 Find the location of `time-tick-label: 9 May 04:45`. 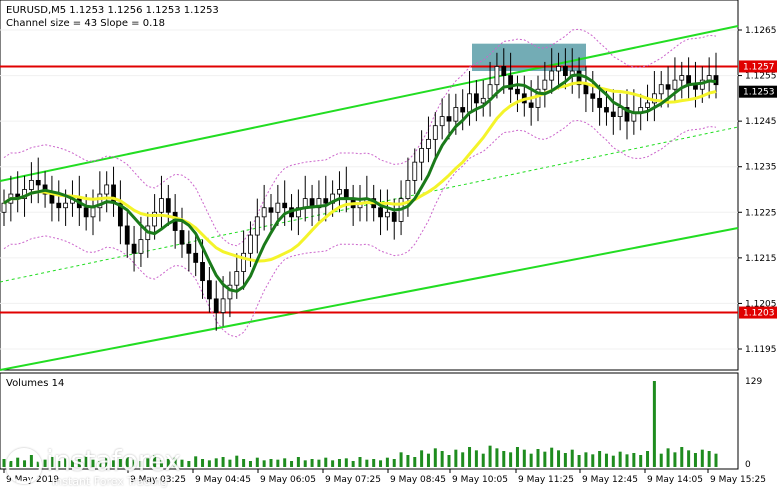

time-tick-label: 9 May 04:45 is located at coordinates (223, 480).